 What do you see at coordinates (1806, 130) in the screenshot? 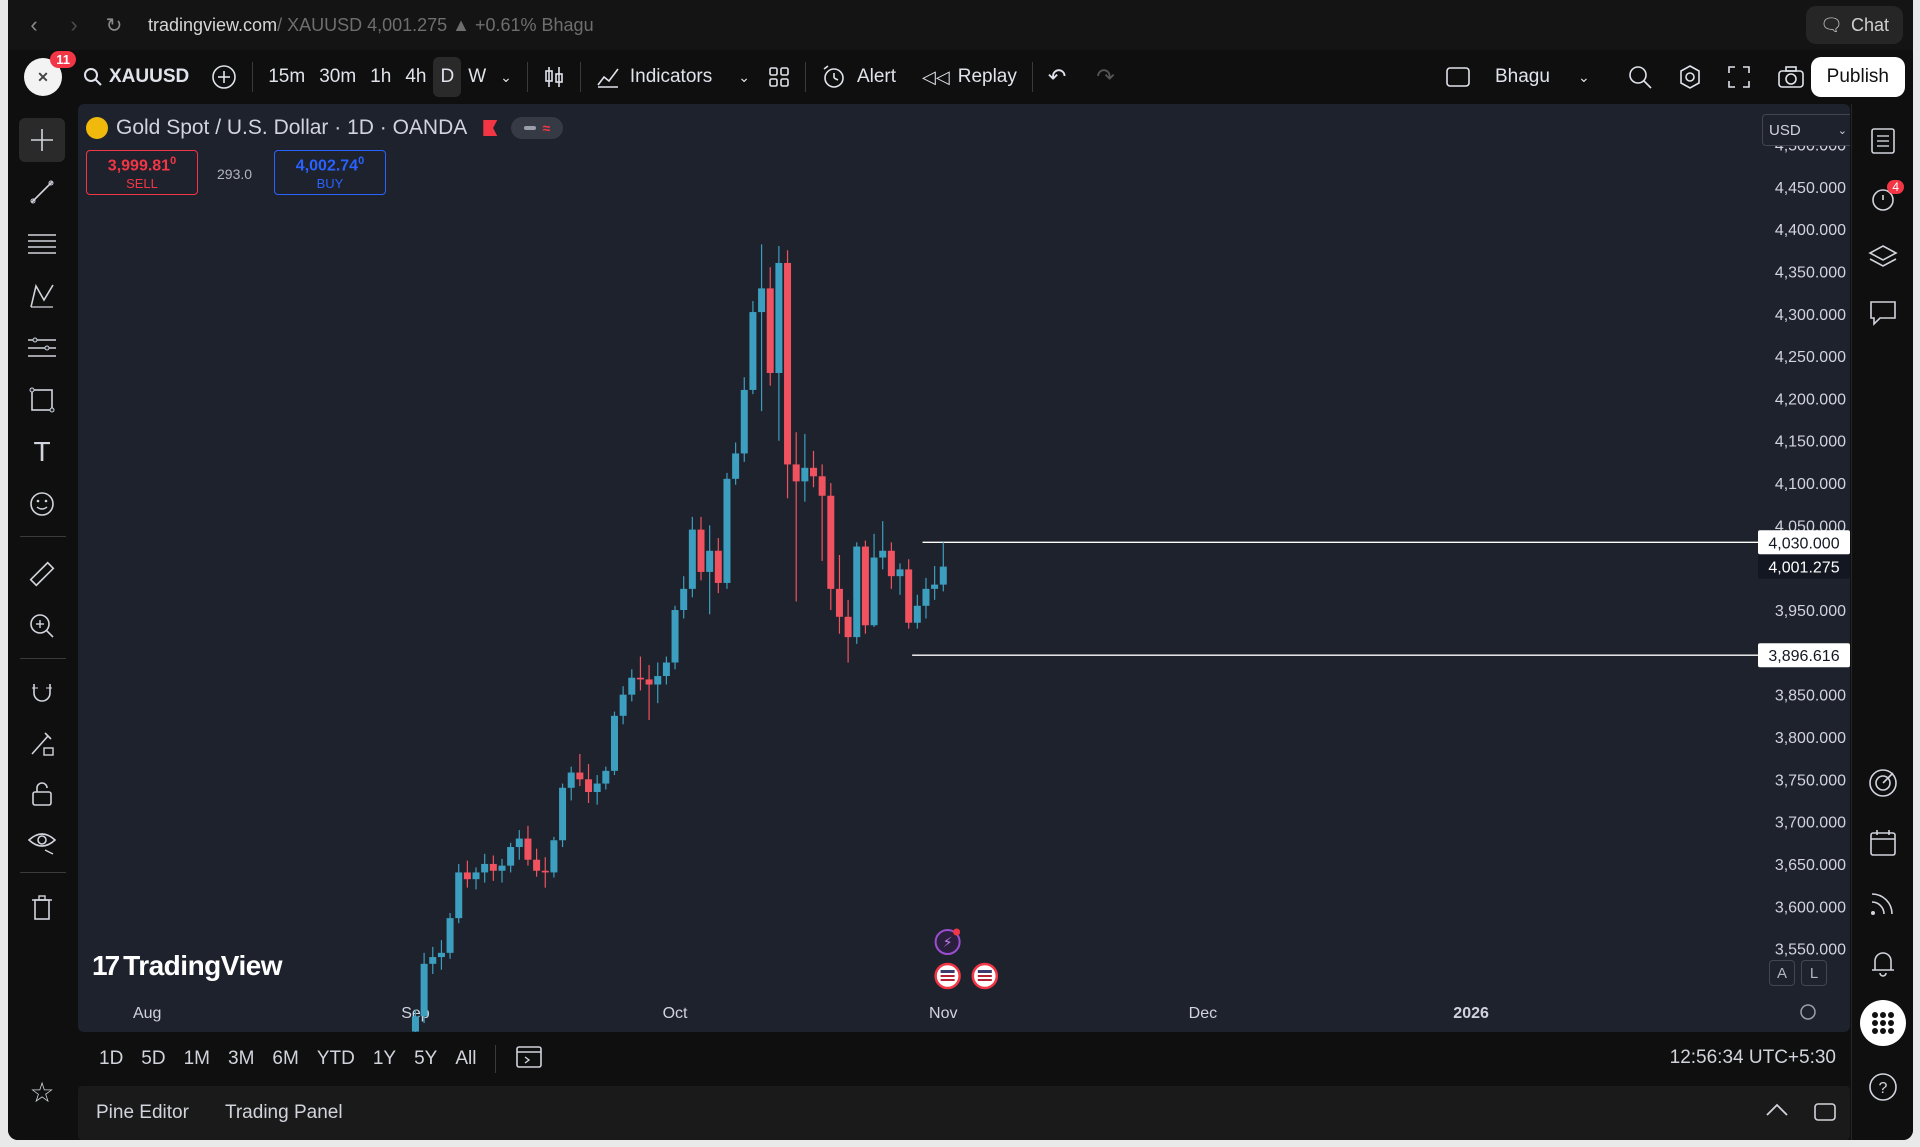
I see `currency-select: USD ⌄` at bounding box center [1806, 130].